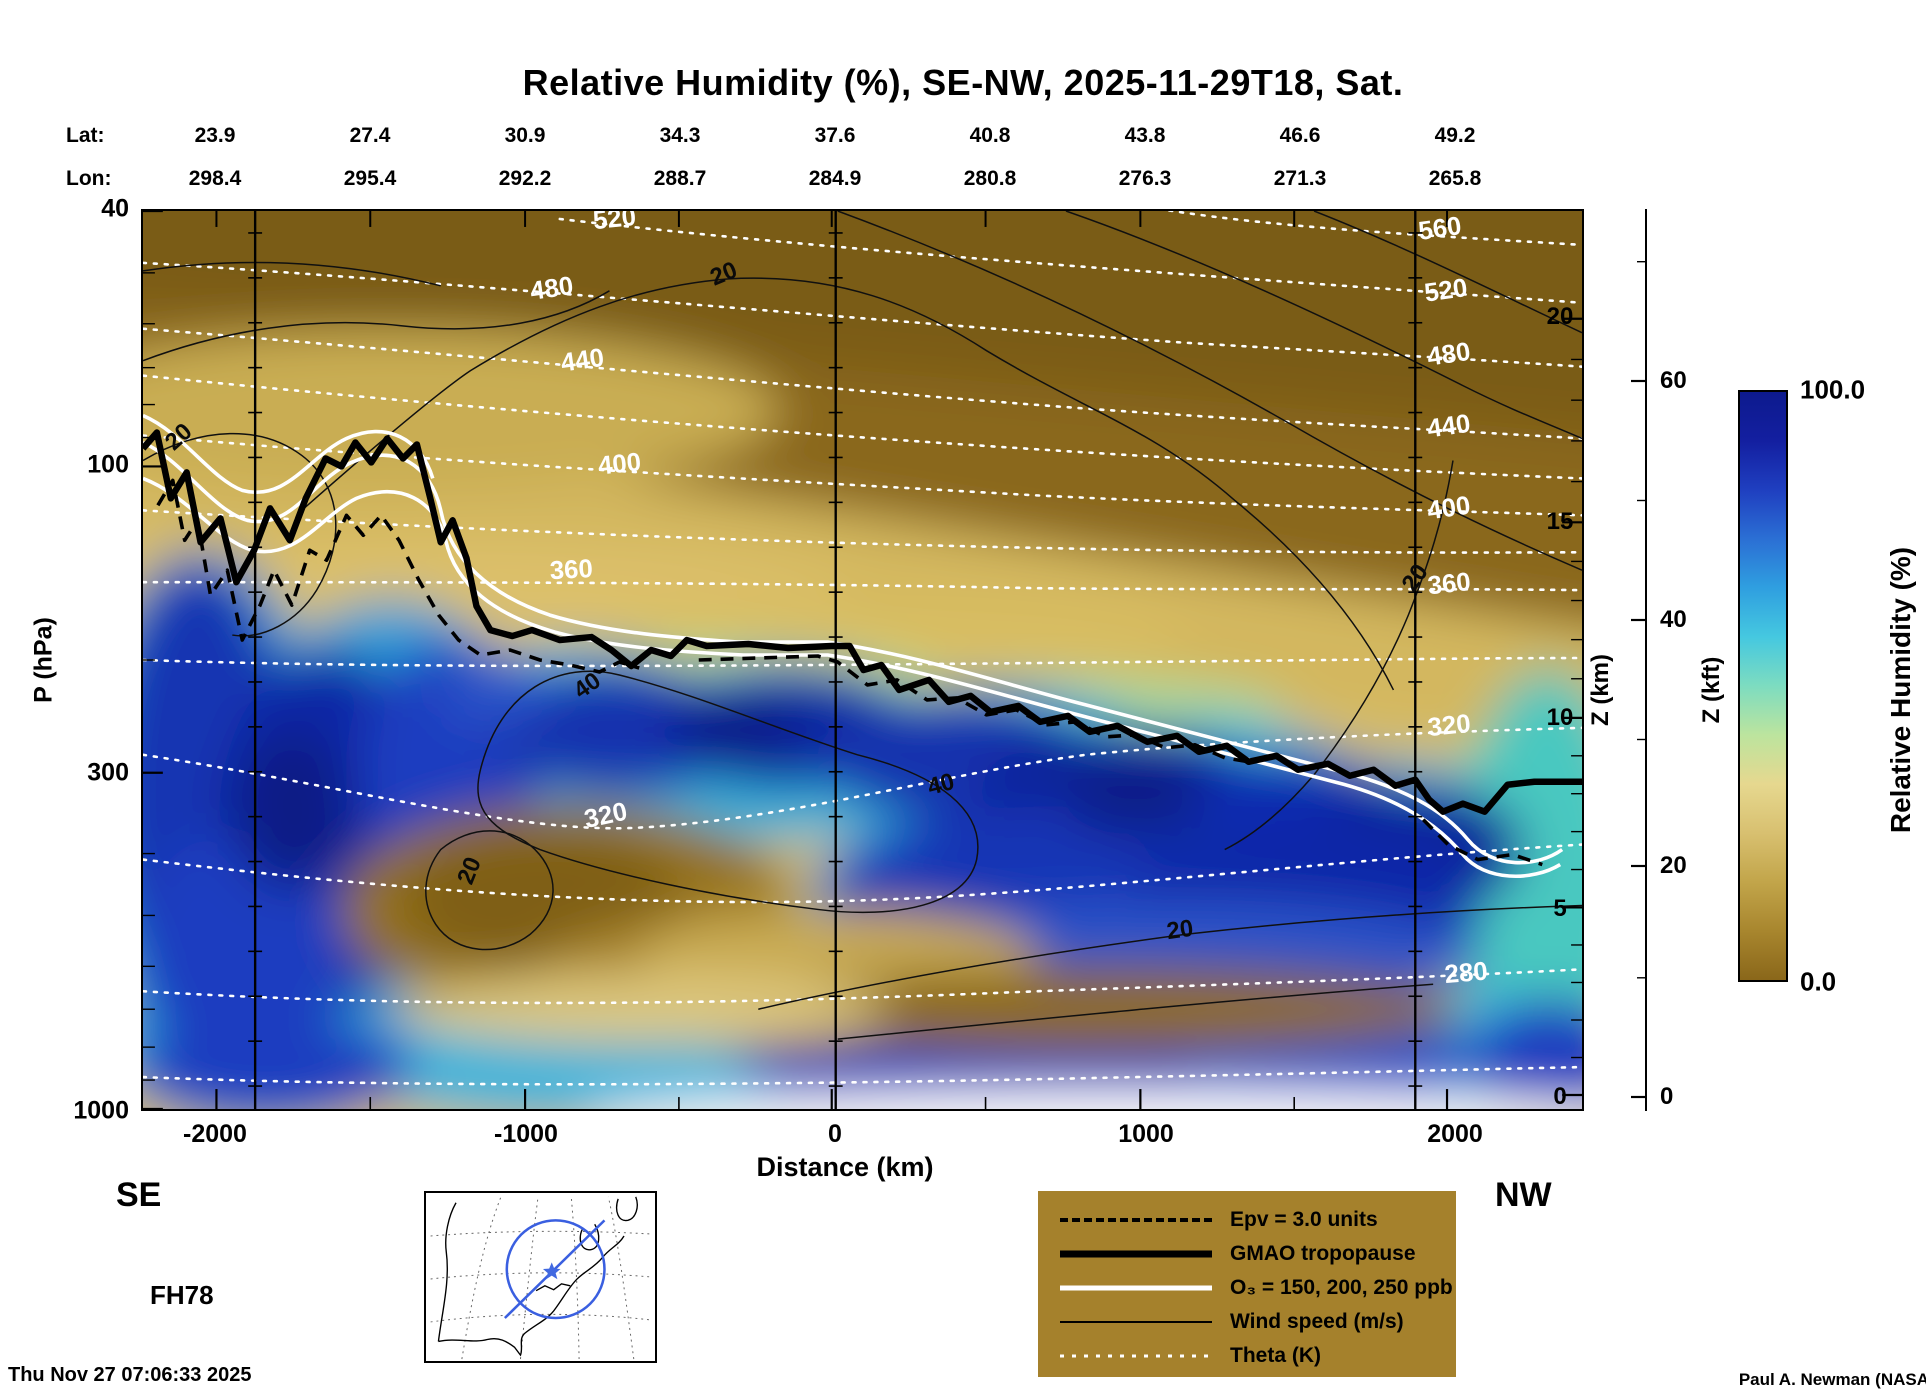 Image resolution: width=1926 pixels, height=1394 pixels. I want to click on theta-contour-label: 560, so click(1440, 229).